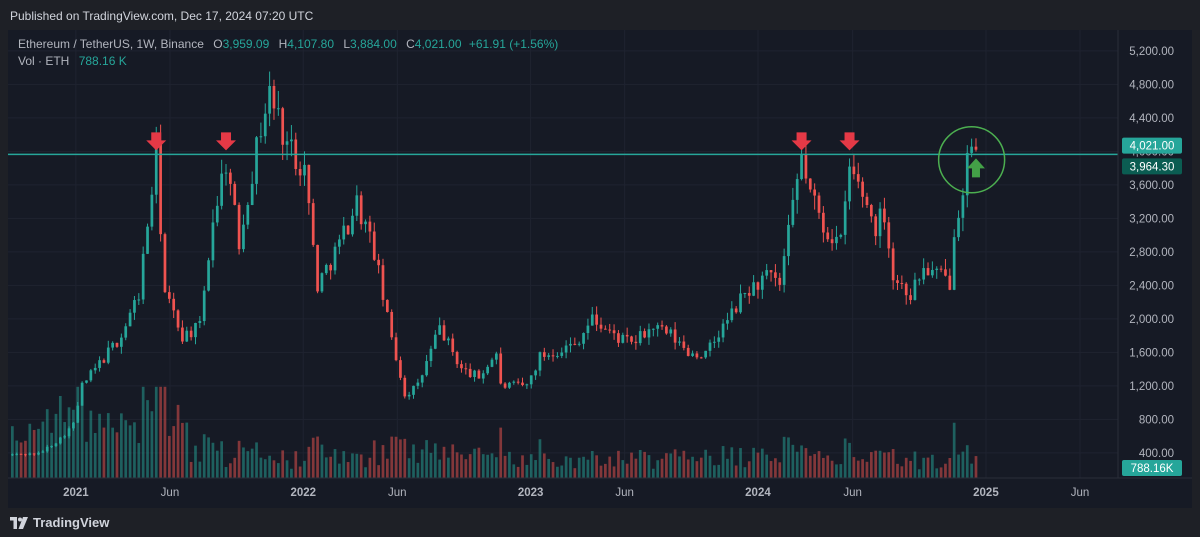  What do you see at coordinates (111, 44) in the screenshot?
I see `symbol-title: Ethereum / TetherUS, 1W, Binance` at bounding box center [111, 44].